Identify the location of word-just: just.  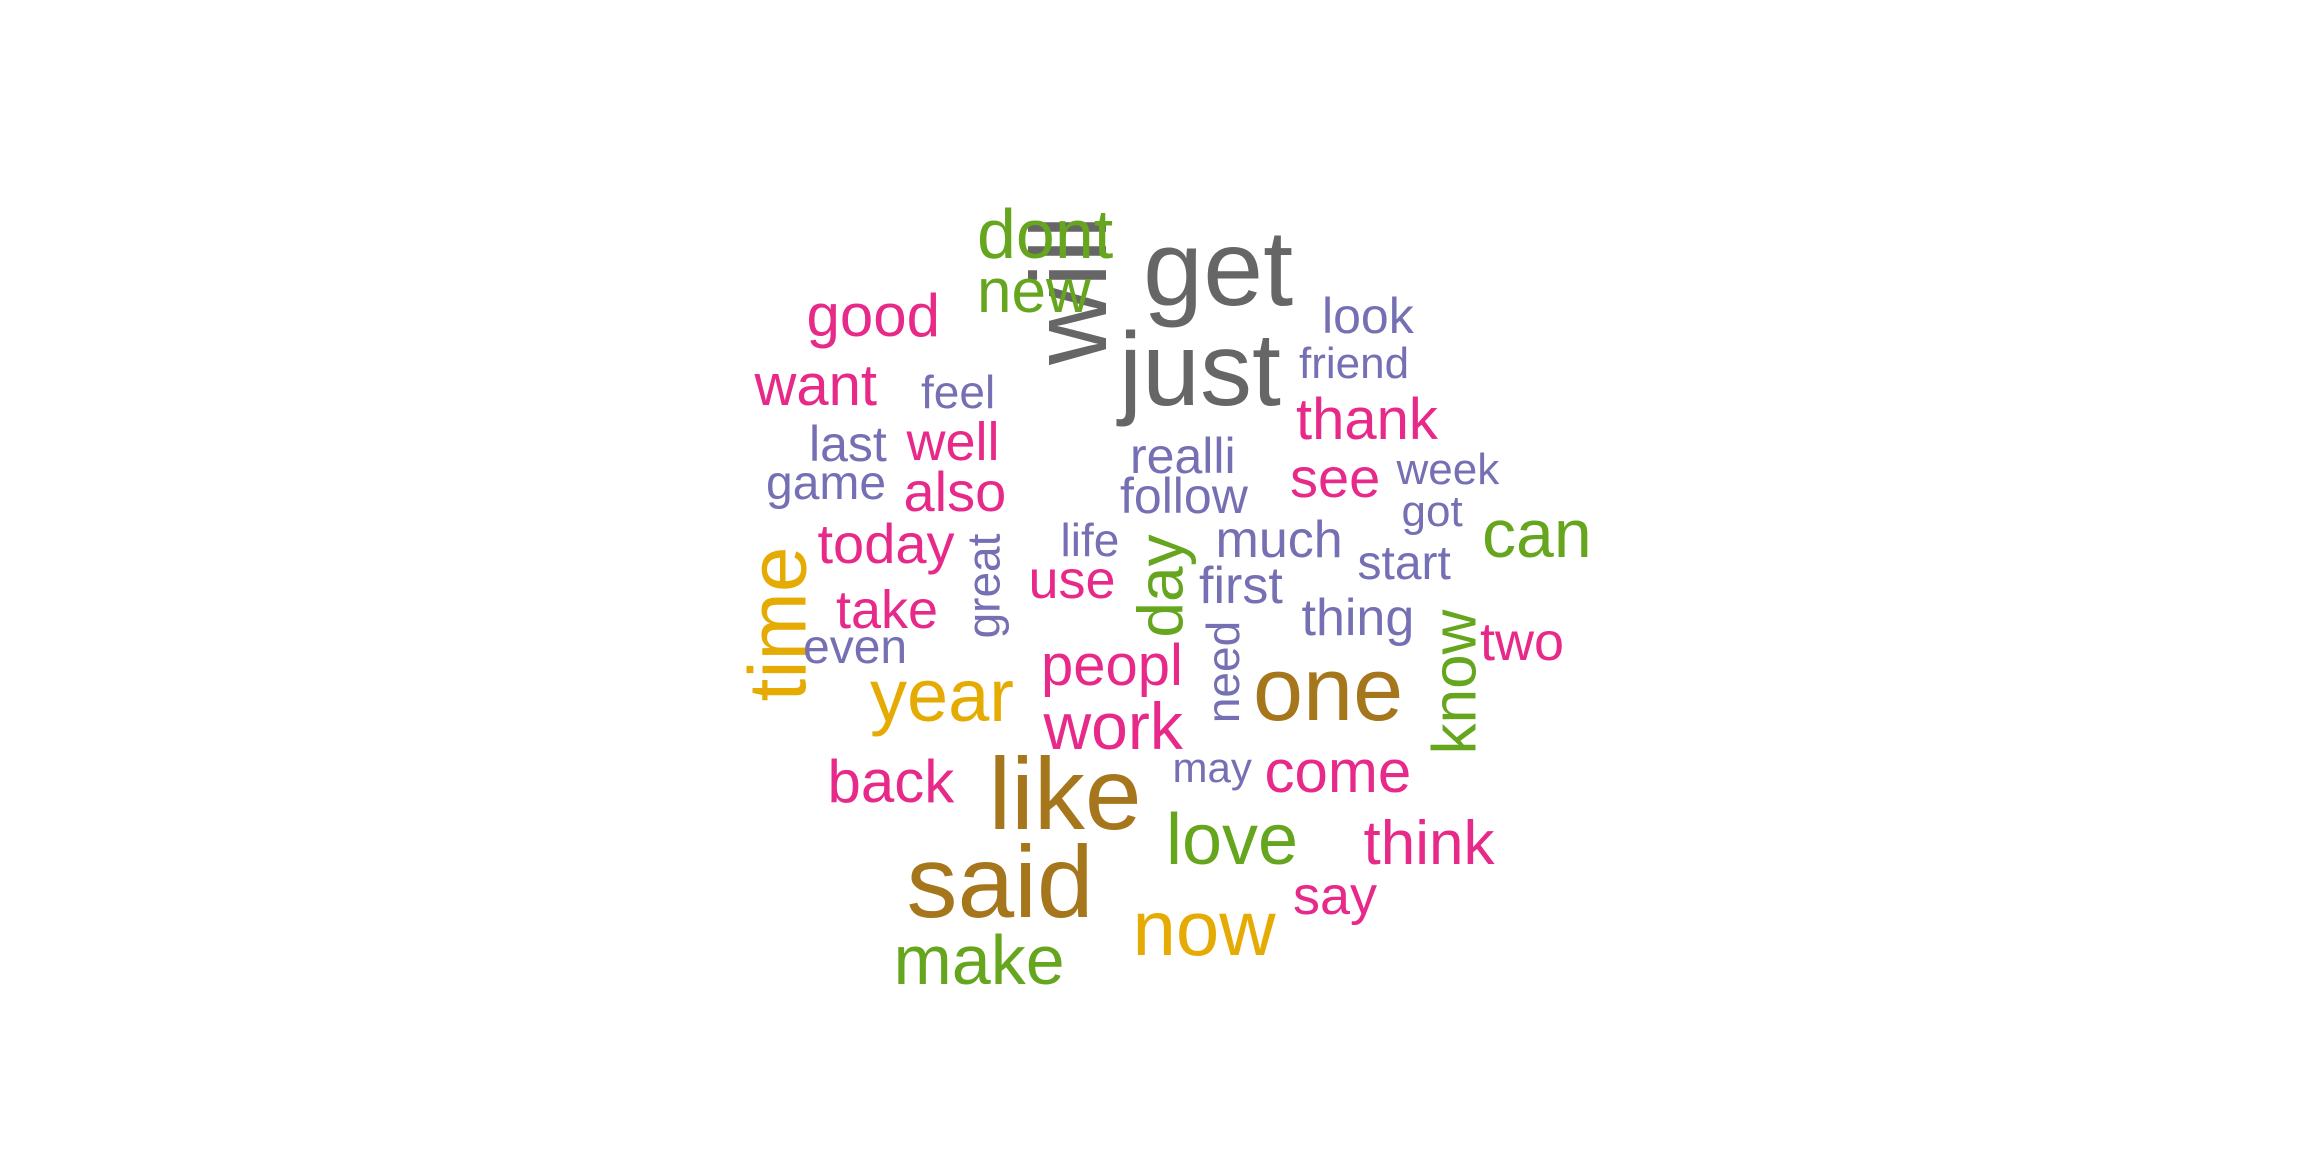
(1200, 370).